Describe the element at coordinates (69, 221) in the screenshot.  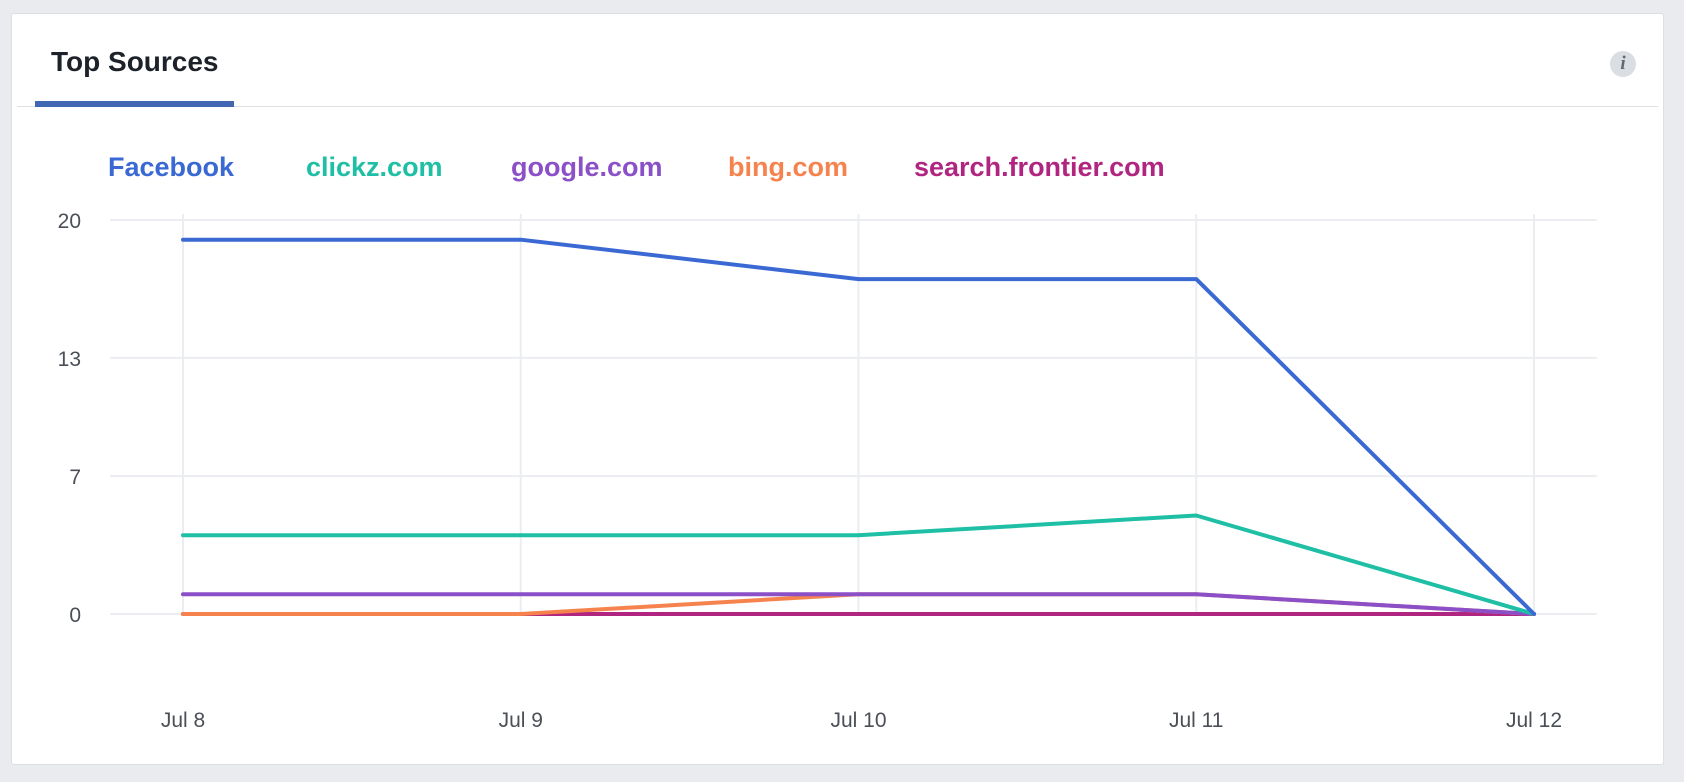
I see `y-tick-label: 20` at that location.